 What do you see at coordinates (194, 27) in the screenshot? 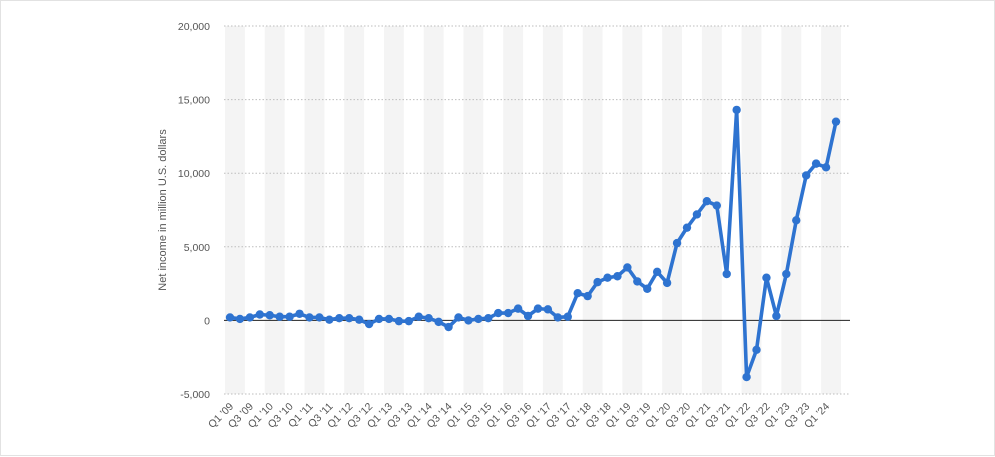
I see `y-tick-label: 20,000` at bounding box center [194, 27].